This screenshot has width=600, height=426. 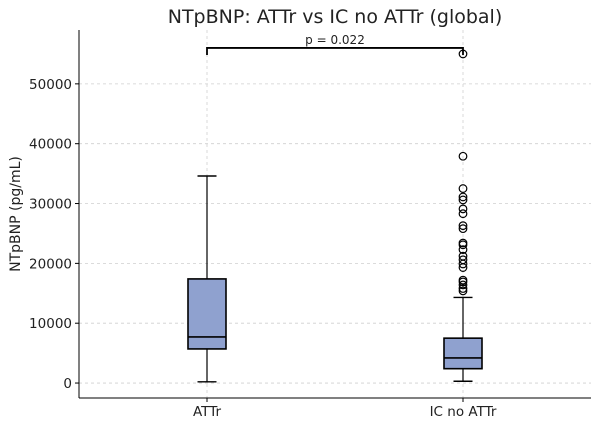 What do you see at coordinates (335, 51) in the screenshot?
I see `significance-bracket` at bounding box center [335, 51].